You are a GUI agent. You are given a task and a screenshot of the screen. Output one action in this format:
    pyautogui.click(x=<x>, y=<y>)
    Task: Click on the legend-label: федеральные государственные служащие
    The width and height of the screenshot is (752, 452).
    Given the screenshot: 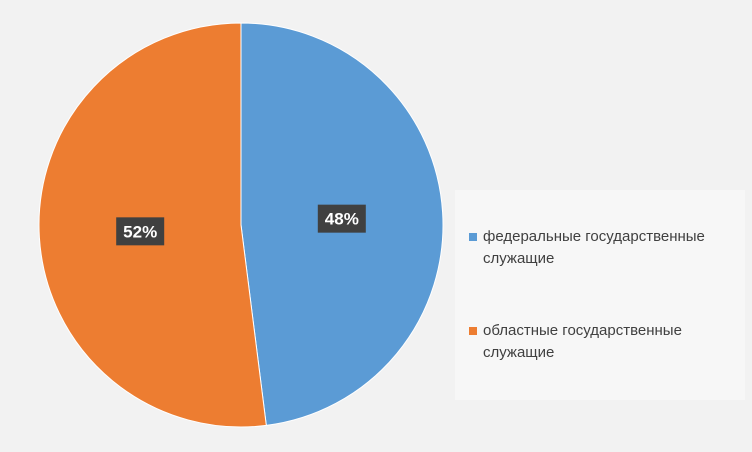 What is the action you would take?
    pyautogui.click(x=594, y=247)
    